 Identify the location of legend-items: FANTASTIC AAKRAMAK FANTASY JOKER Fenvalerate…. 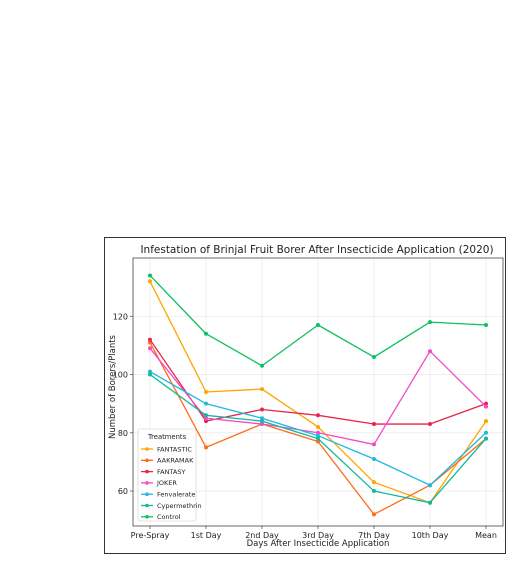
(171, 483).